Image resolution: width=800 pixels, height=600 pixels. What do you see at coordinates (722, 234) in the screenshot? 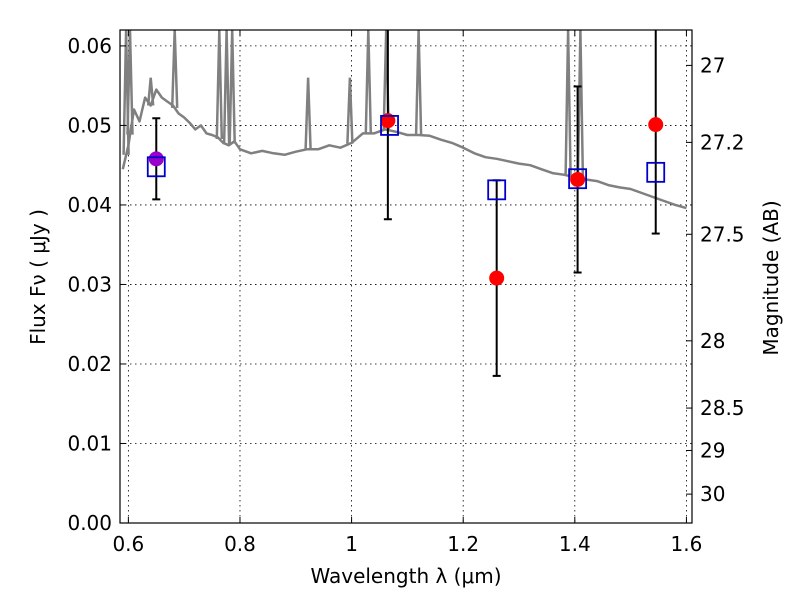
I see `magnitude-tick-label: 27.5` at bounding box center [722, 234].